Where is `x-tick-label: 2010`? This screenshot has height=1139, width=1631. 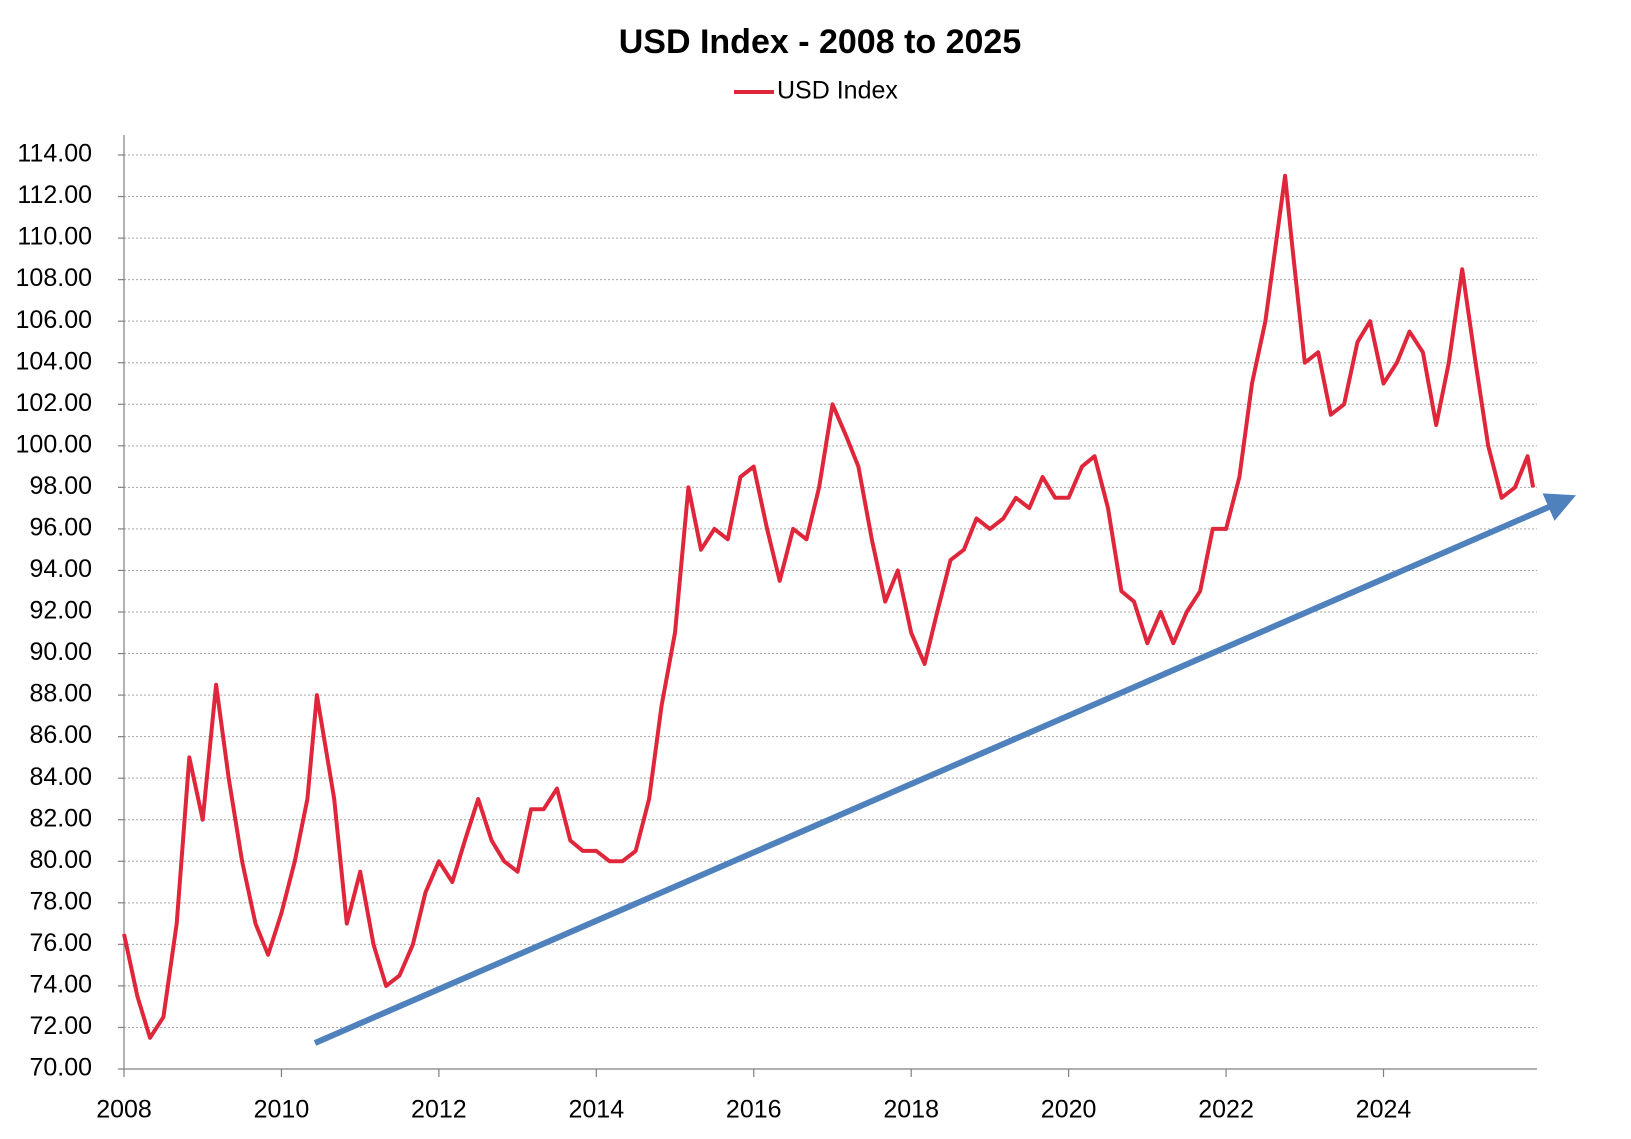
x-tick-label: 2010 is located at coordinates (282, 1110).